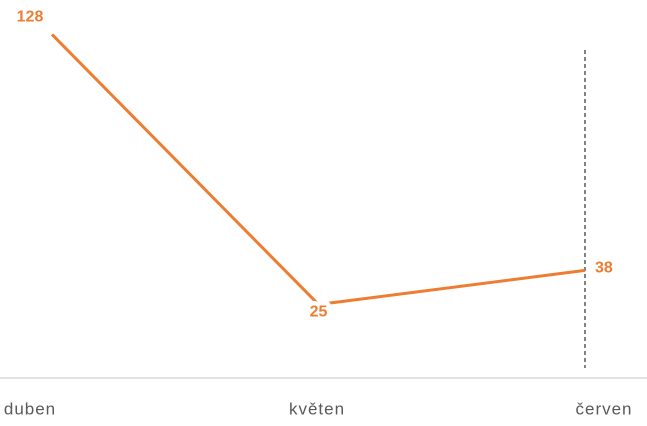 This screenshot has width=647, height=426. I want to click on data-label: 38, so click(604, 268).